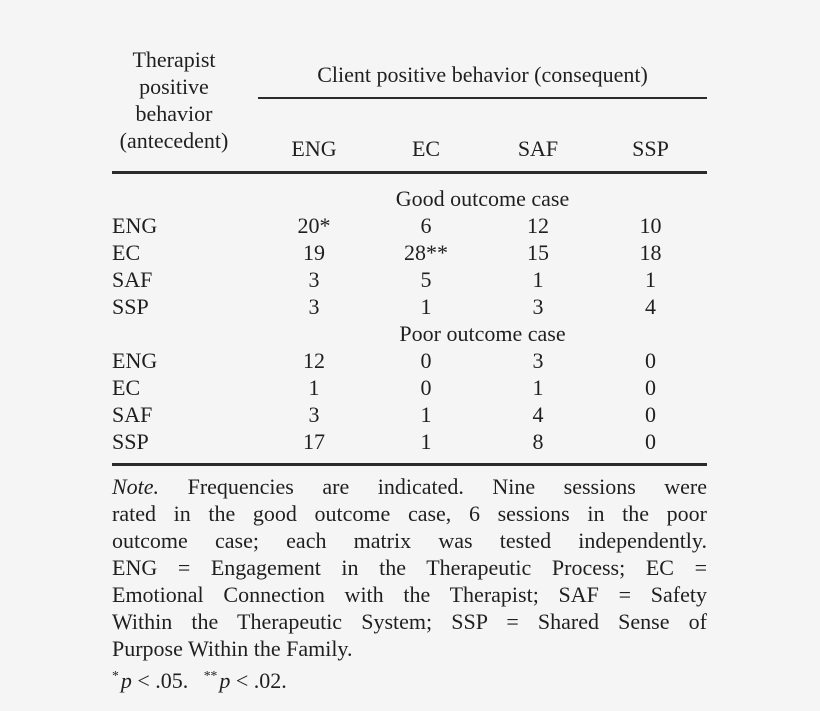 The image size is (820, 711). What do you see at coordinates (314, 225) in the screenshot?
I see `data-cell: 20*` at bounding box center [314, 225].